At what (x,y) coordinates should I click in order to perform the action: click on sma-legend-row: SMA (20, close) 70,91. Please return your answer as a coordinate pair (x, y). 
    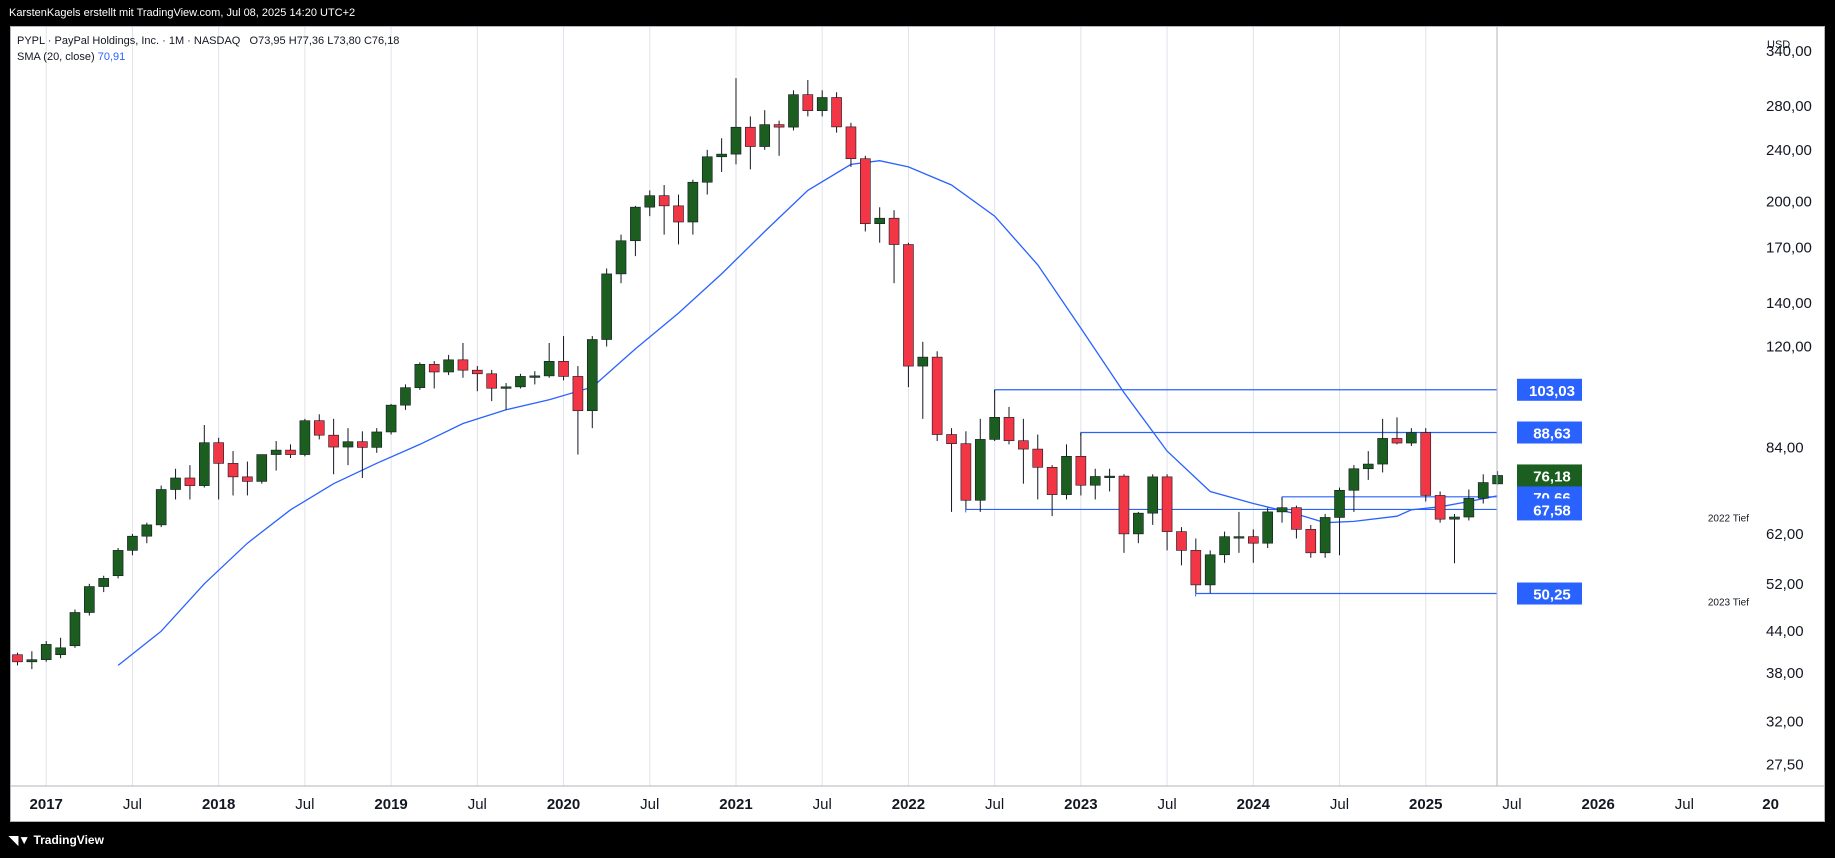
    Looking at the image, I should click on (208, 57).